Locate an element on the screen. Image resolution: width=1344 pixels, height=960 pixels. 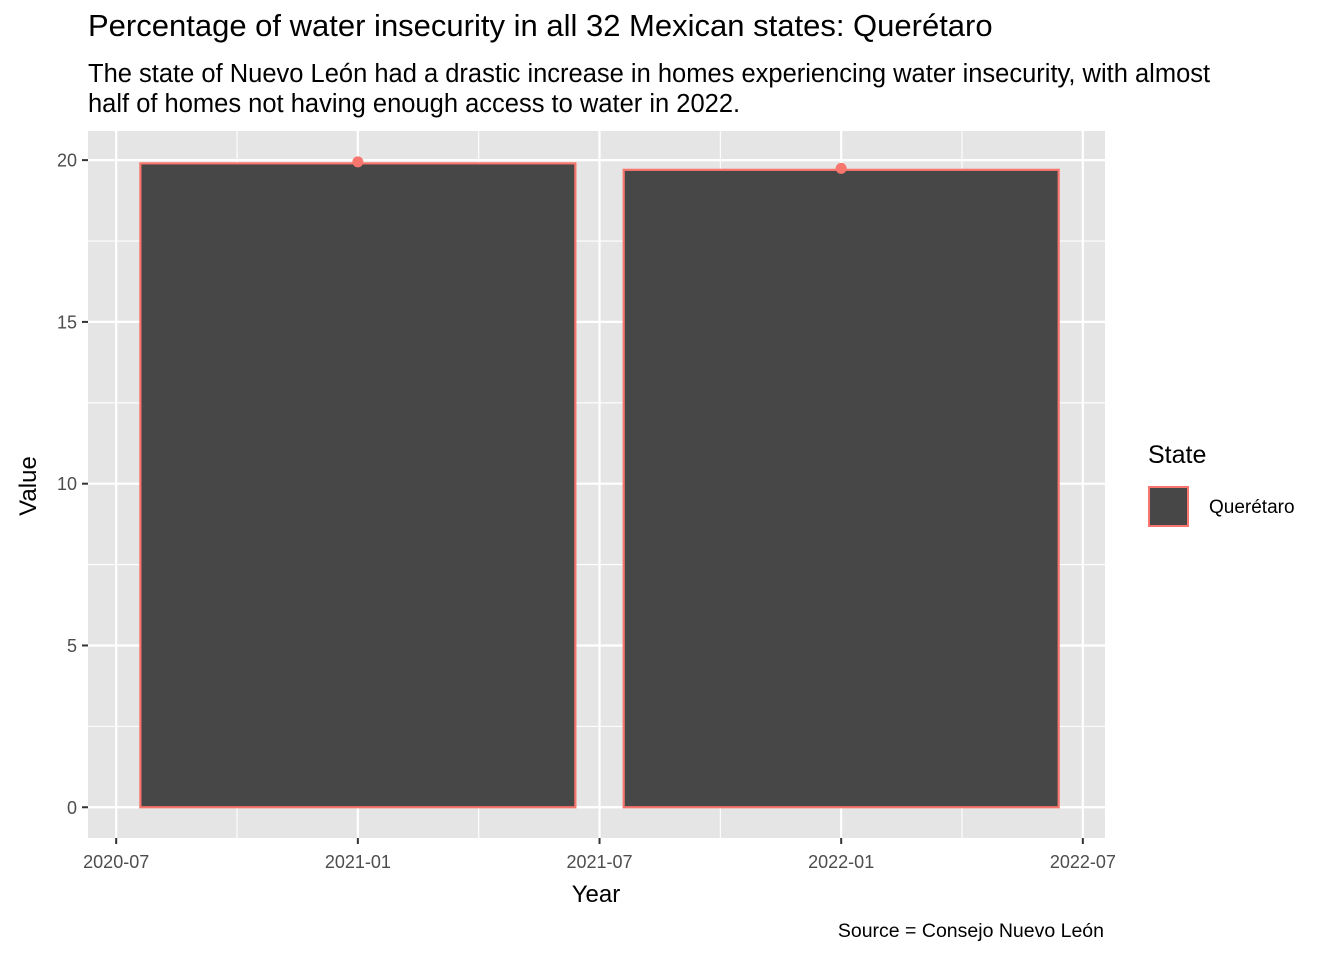
legend-label: Querétaro is located at coordinates (1252, 507).